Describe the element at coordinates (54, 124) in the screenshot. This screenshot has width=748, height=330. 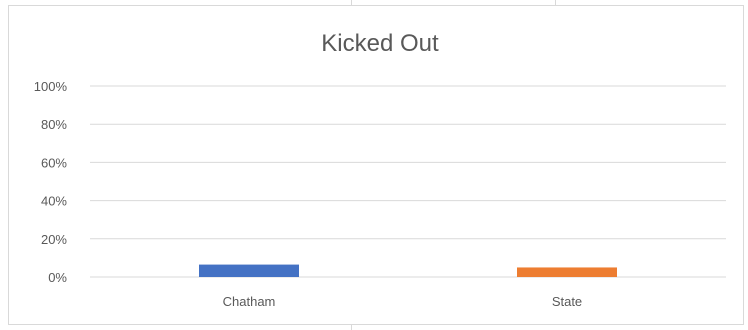
I see `y-tick-label: 80%` at that location.